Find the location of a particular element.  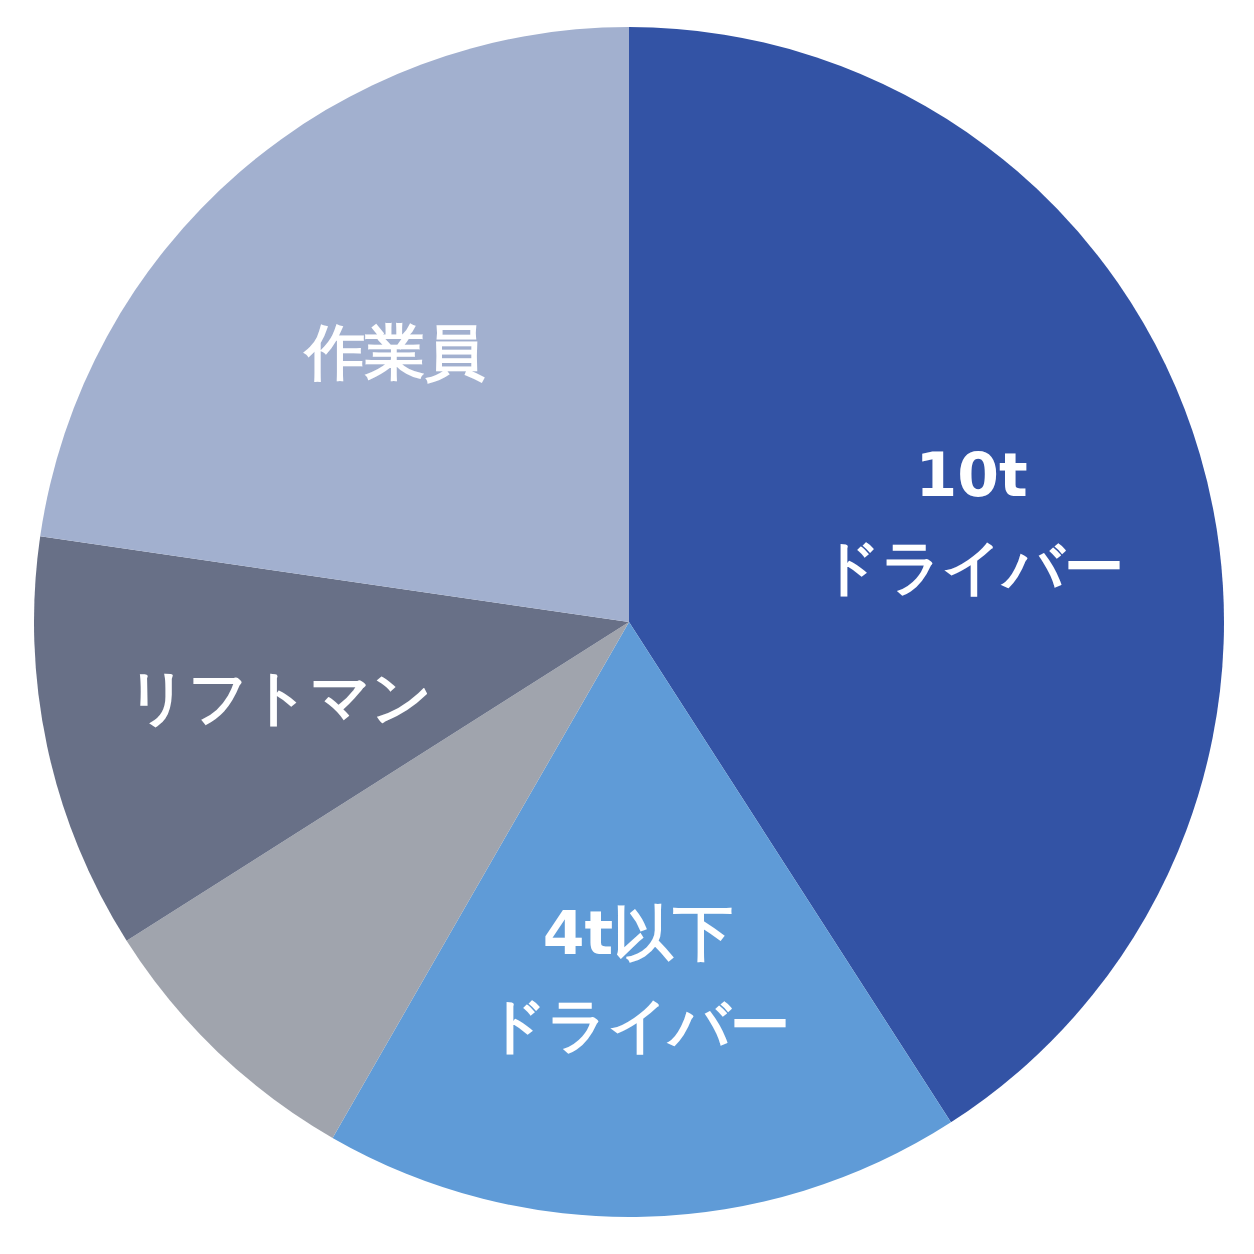

slice-label: リフトマン is located at coordinates (280, 696).